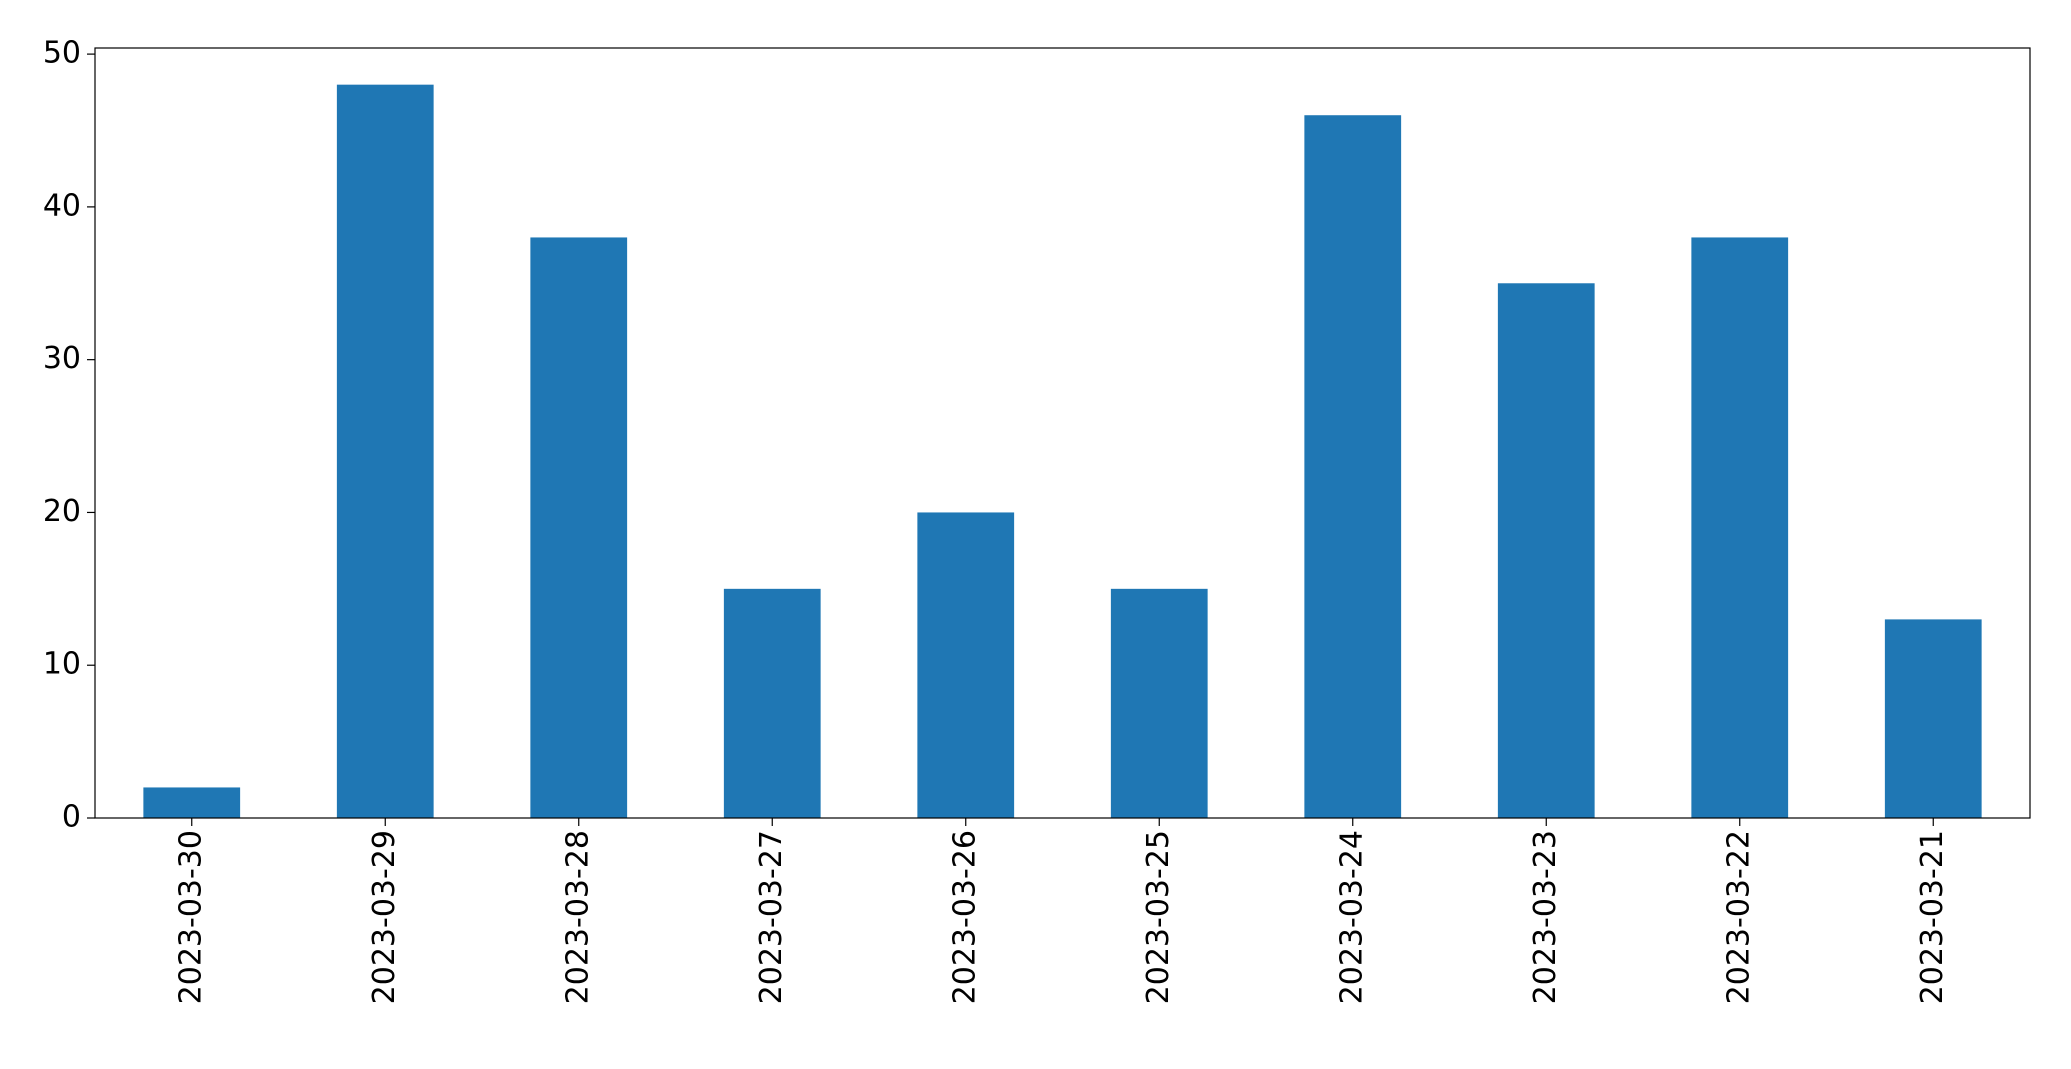  What do you see at coordinates (384, 917) in the screenshot?
I see `x-tick-label: 2023-03-29` at bounding box center [384, 917].